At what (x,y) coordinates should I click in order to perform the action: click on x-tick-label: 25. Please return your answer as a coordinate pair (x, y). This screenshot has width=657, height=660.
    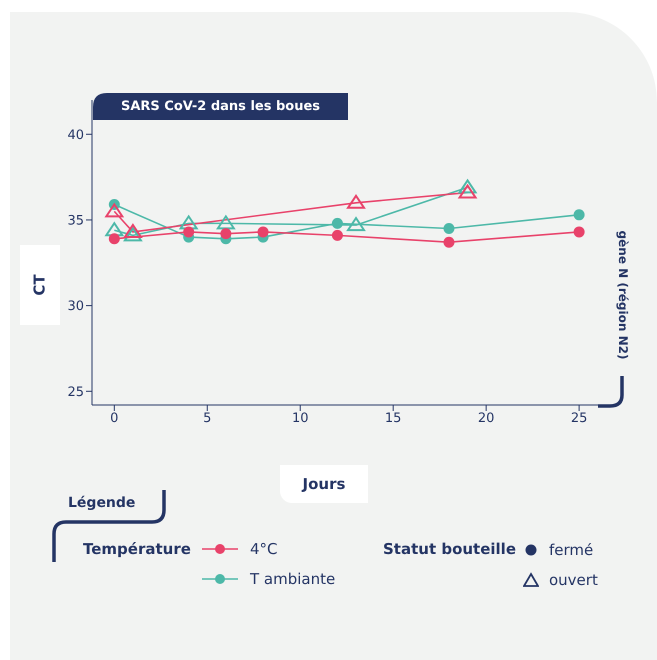
    Looking at the image, I should click on (579, 418).